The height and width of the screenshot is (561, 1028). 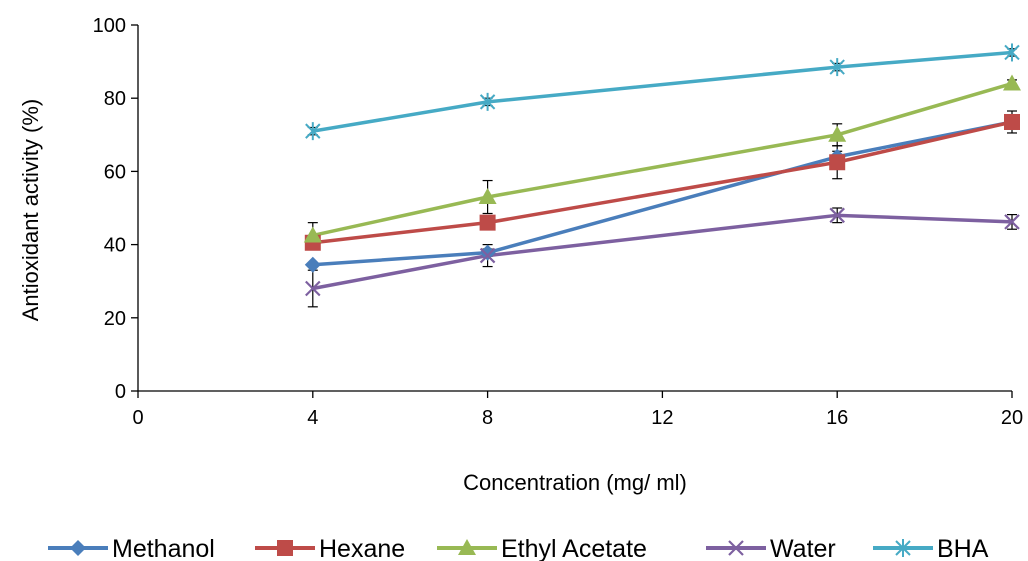 What do you see at coordinates (487, 418) in the screenshot?
I see `x-tick-label: 8` at bounding box center [487, 418].